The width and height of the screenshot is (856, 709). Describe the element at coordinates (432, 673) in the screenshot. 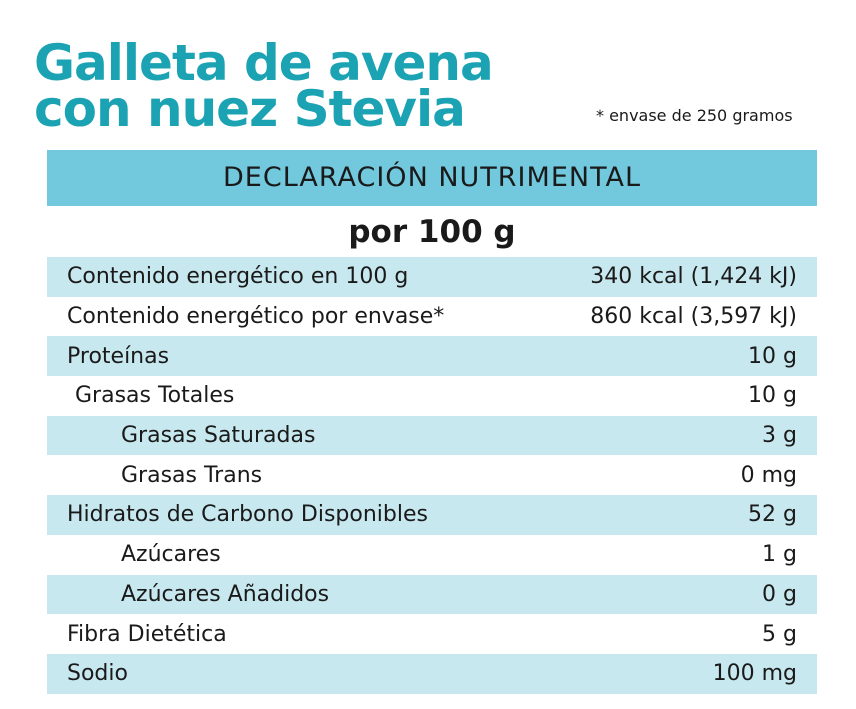

I see `row: Sodio 100 mg` at that location.